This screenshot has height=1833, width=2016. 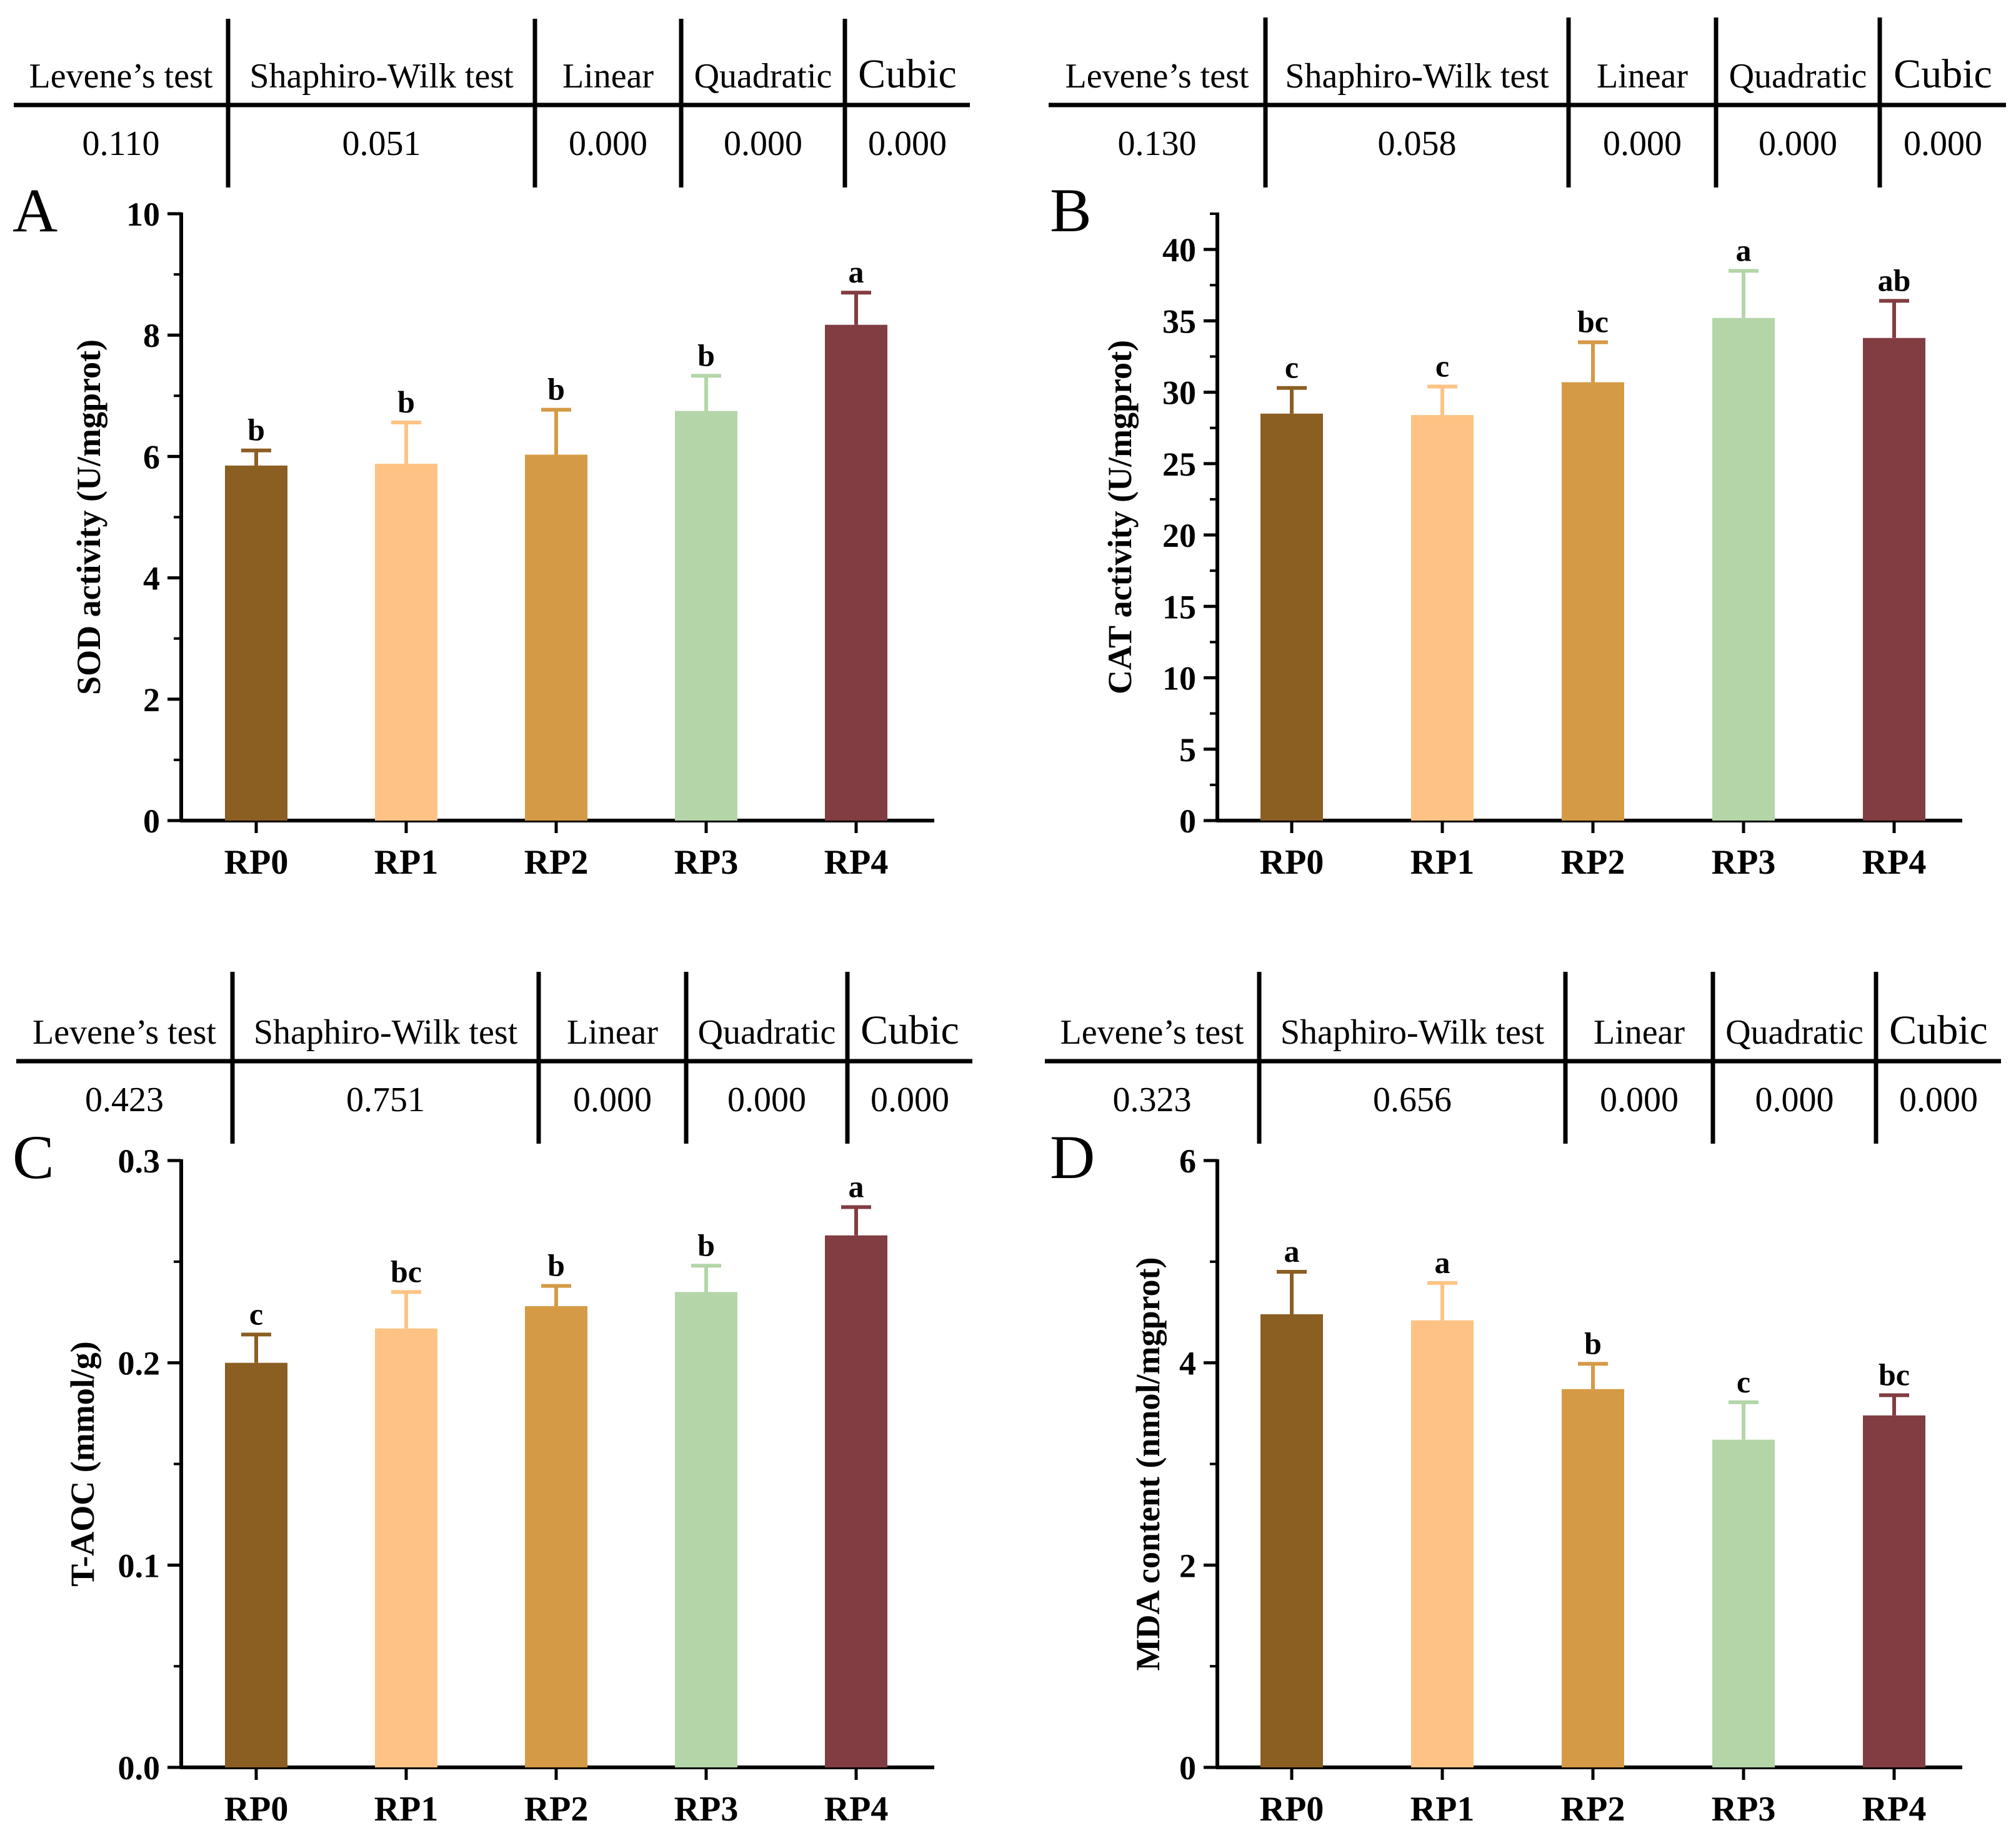 I want to click on y-tick-label: 8, so click(x=151, y=335).